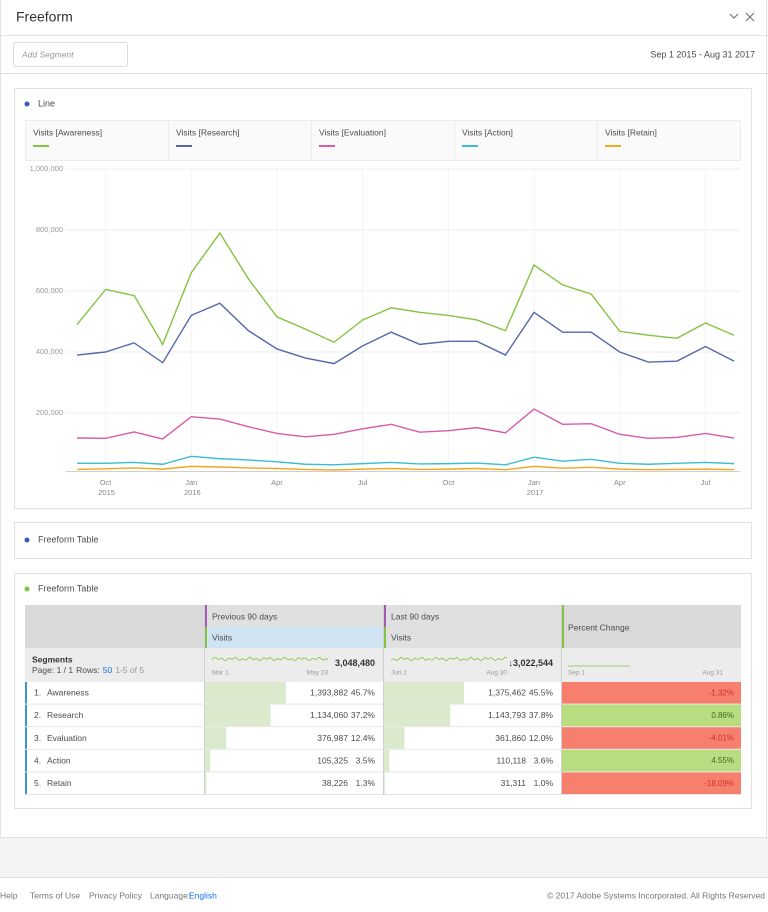 The image size is (768, 912). What do you see at coordinates (363, 482) in the screenshot?
I see `x-tick-label: Jul` at bounding box center [363, 482].